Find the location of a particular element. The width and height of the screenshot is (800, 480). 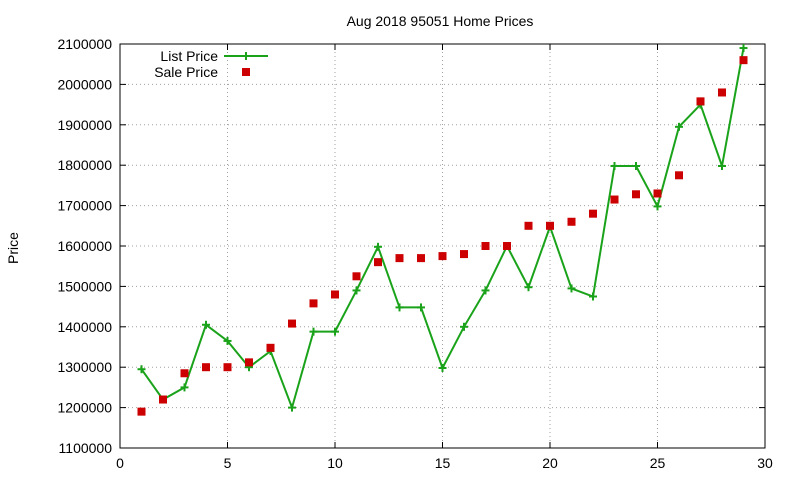

x-tick-label: 5 is located at coordinates (228, 463).